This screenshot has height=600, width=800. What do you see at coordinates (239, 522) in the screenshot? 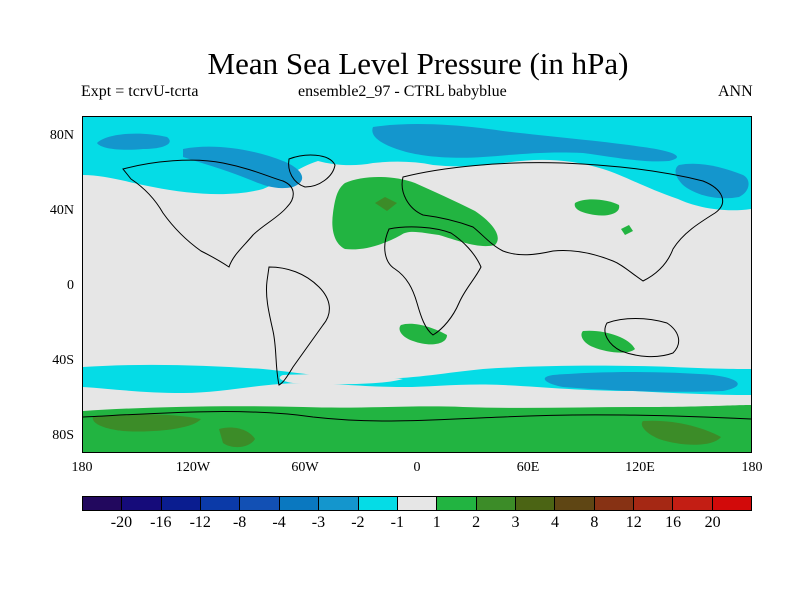
I see `colorbar-label: -8` at bounding box center [239, 522].